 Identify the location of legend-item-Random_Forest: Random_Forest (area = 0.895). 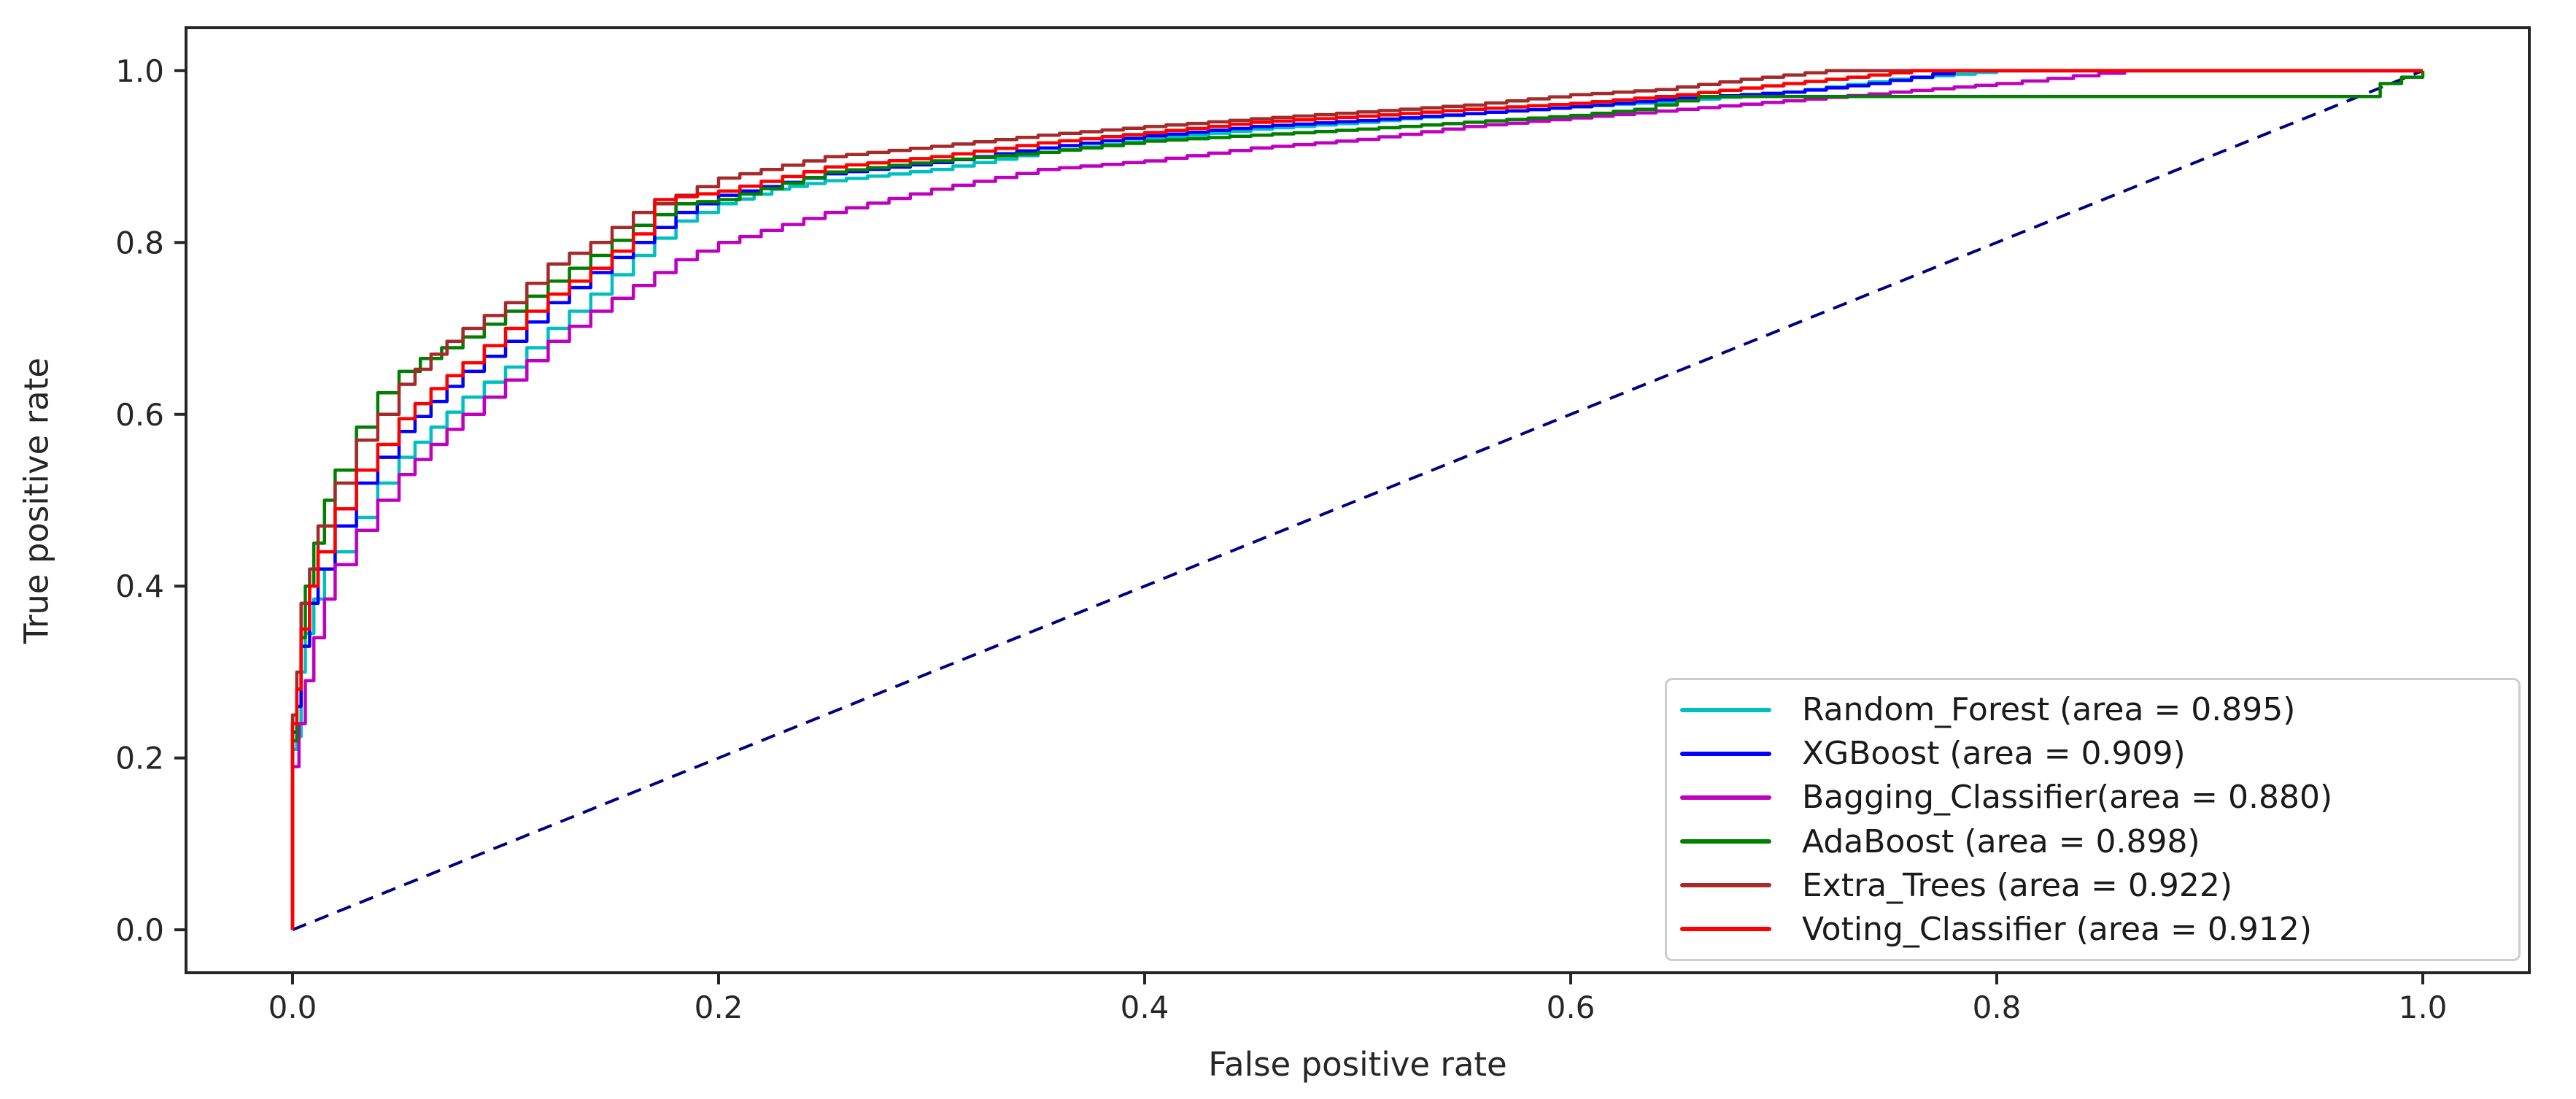
(2092, 709).